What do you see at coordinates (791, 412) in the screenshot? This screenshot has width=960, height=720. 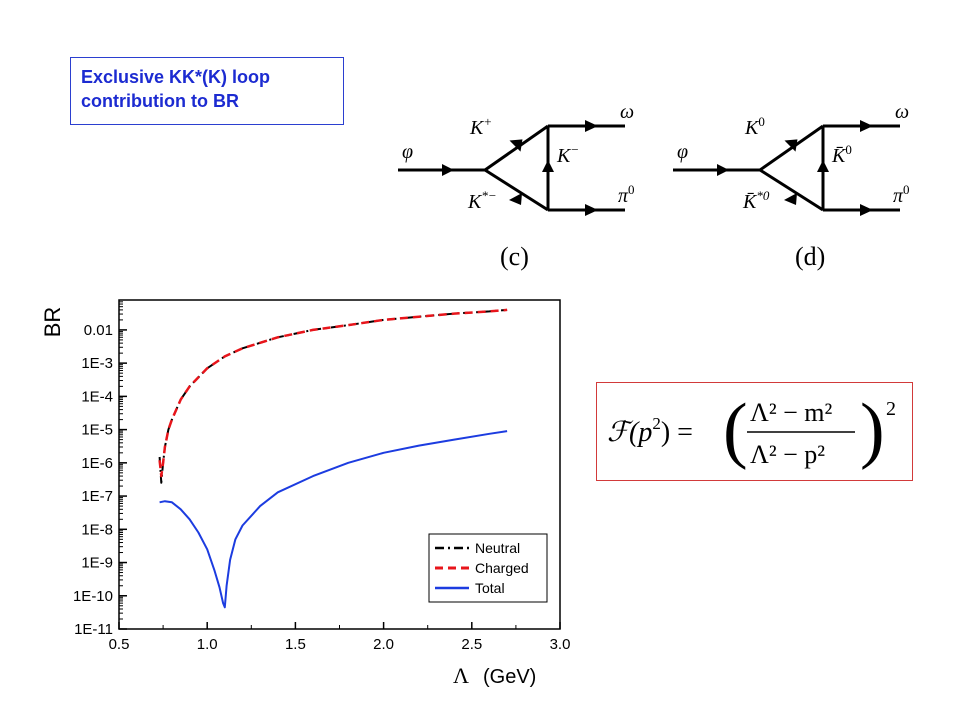 I see `formula-numerator: Λ² − m²` at bounding box center [791, 412].